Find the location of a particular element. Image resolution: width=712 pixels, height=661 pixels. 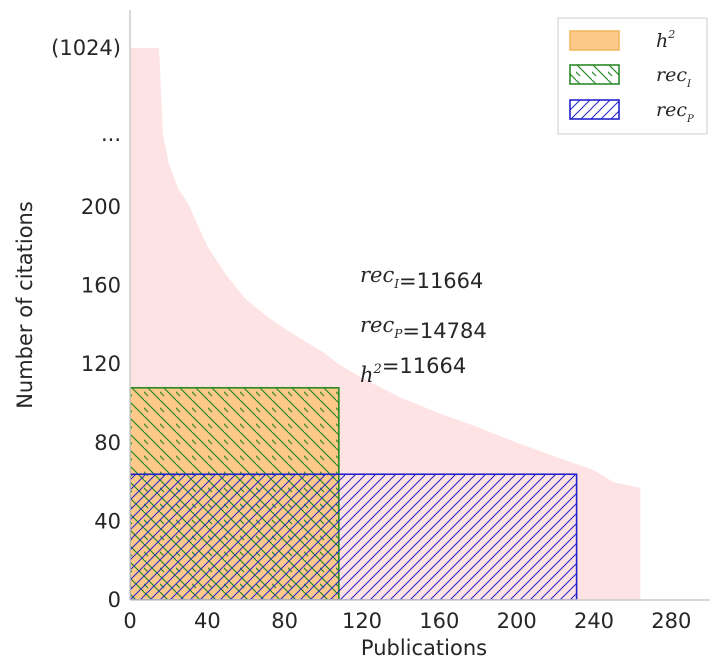

annotations: recI=11664 recP=14784 h2=11664 is located at coordinates (423, 325).